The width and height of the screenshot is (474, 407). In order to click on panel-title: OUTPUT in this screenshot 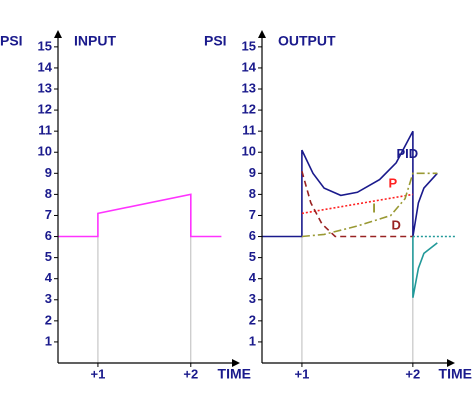, I will do `click(307, 41)`.